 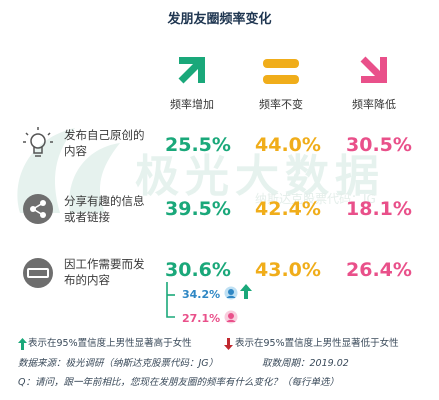 What do you see at coordinates (379, 270) in the screenshot?
I see `value-work-decrease: 26.4%` at bounding box center [379, 270].